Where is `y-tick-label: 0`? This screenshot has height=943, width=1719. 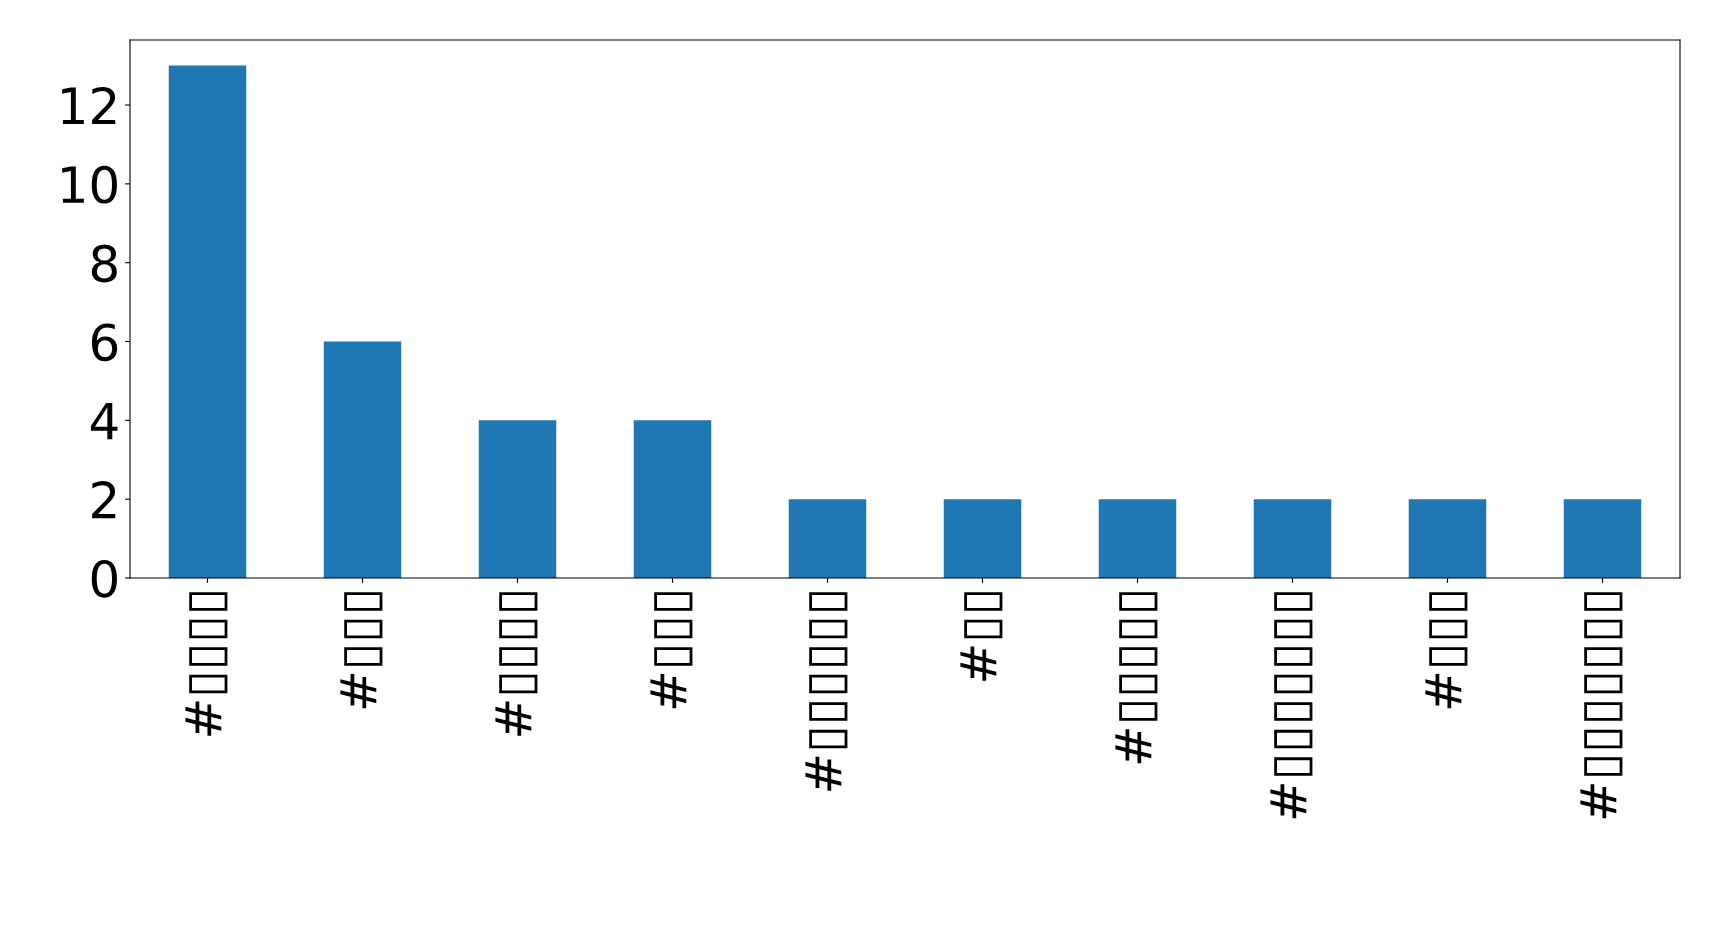 y-tick-label: 0 is located at coordinates (104, 578).